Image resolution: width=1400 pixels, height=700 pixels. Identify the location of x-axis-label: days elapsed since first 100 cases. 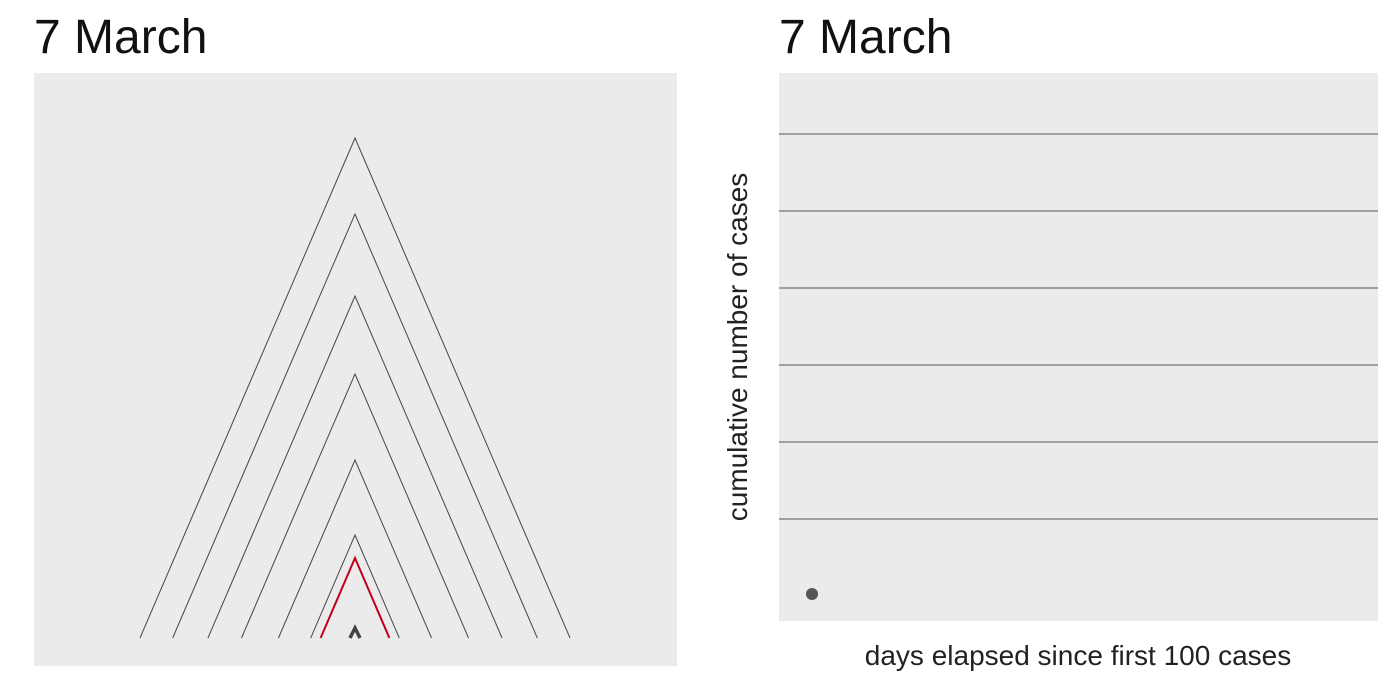
(1078, 655).